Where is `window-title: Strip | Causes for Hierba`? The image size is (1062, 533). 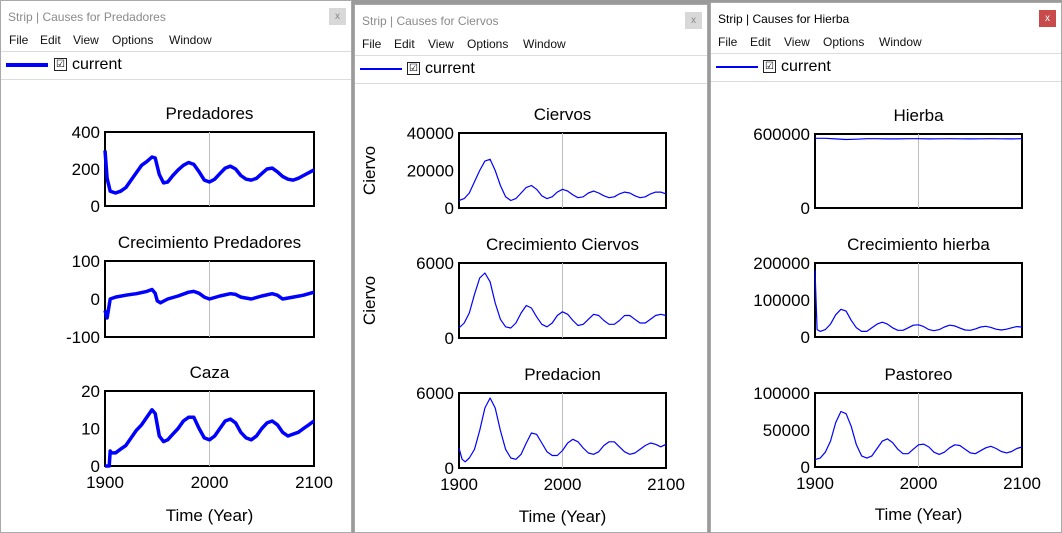 window-title: Strip | Causes for Hierba is located at coordinates (784, 19).